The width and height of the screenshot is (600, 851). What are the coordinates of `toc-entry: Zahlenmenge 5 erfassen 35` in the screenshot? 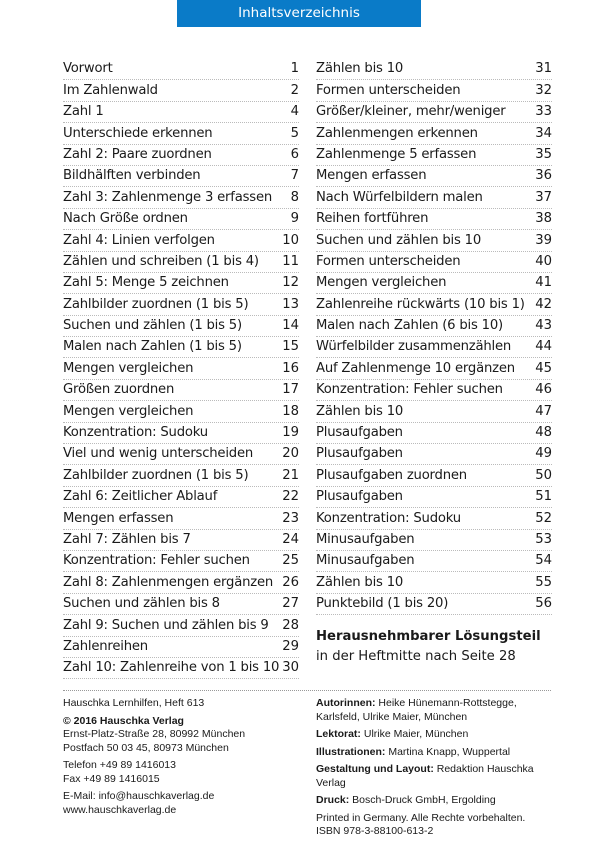 It's located at (434, 155).